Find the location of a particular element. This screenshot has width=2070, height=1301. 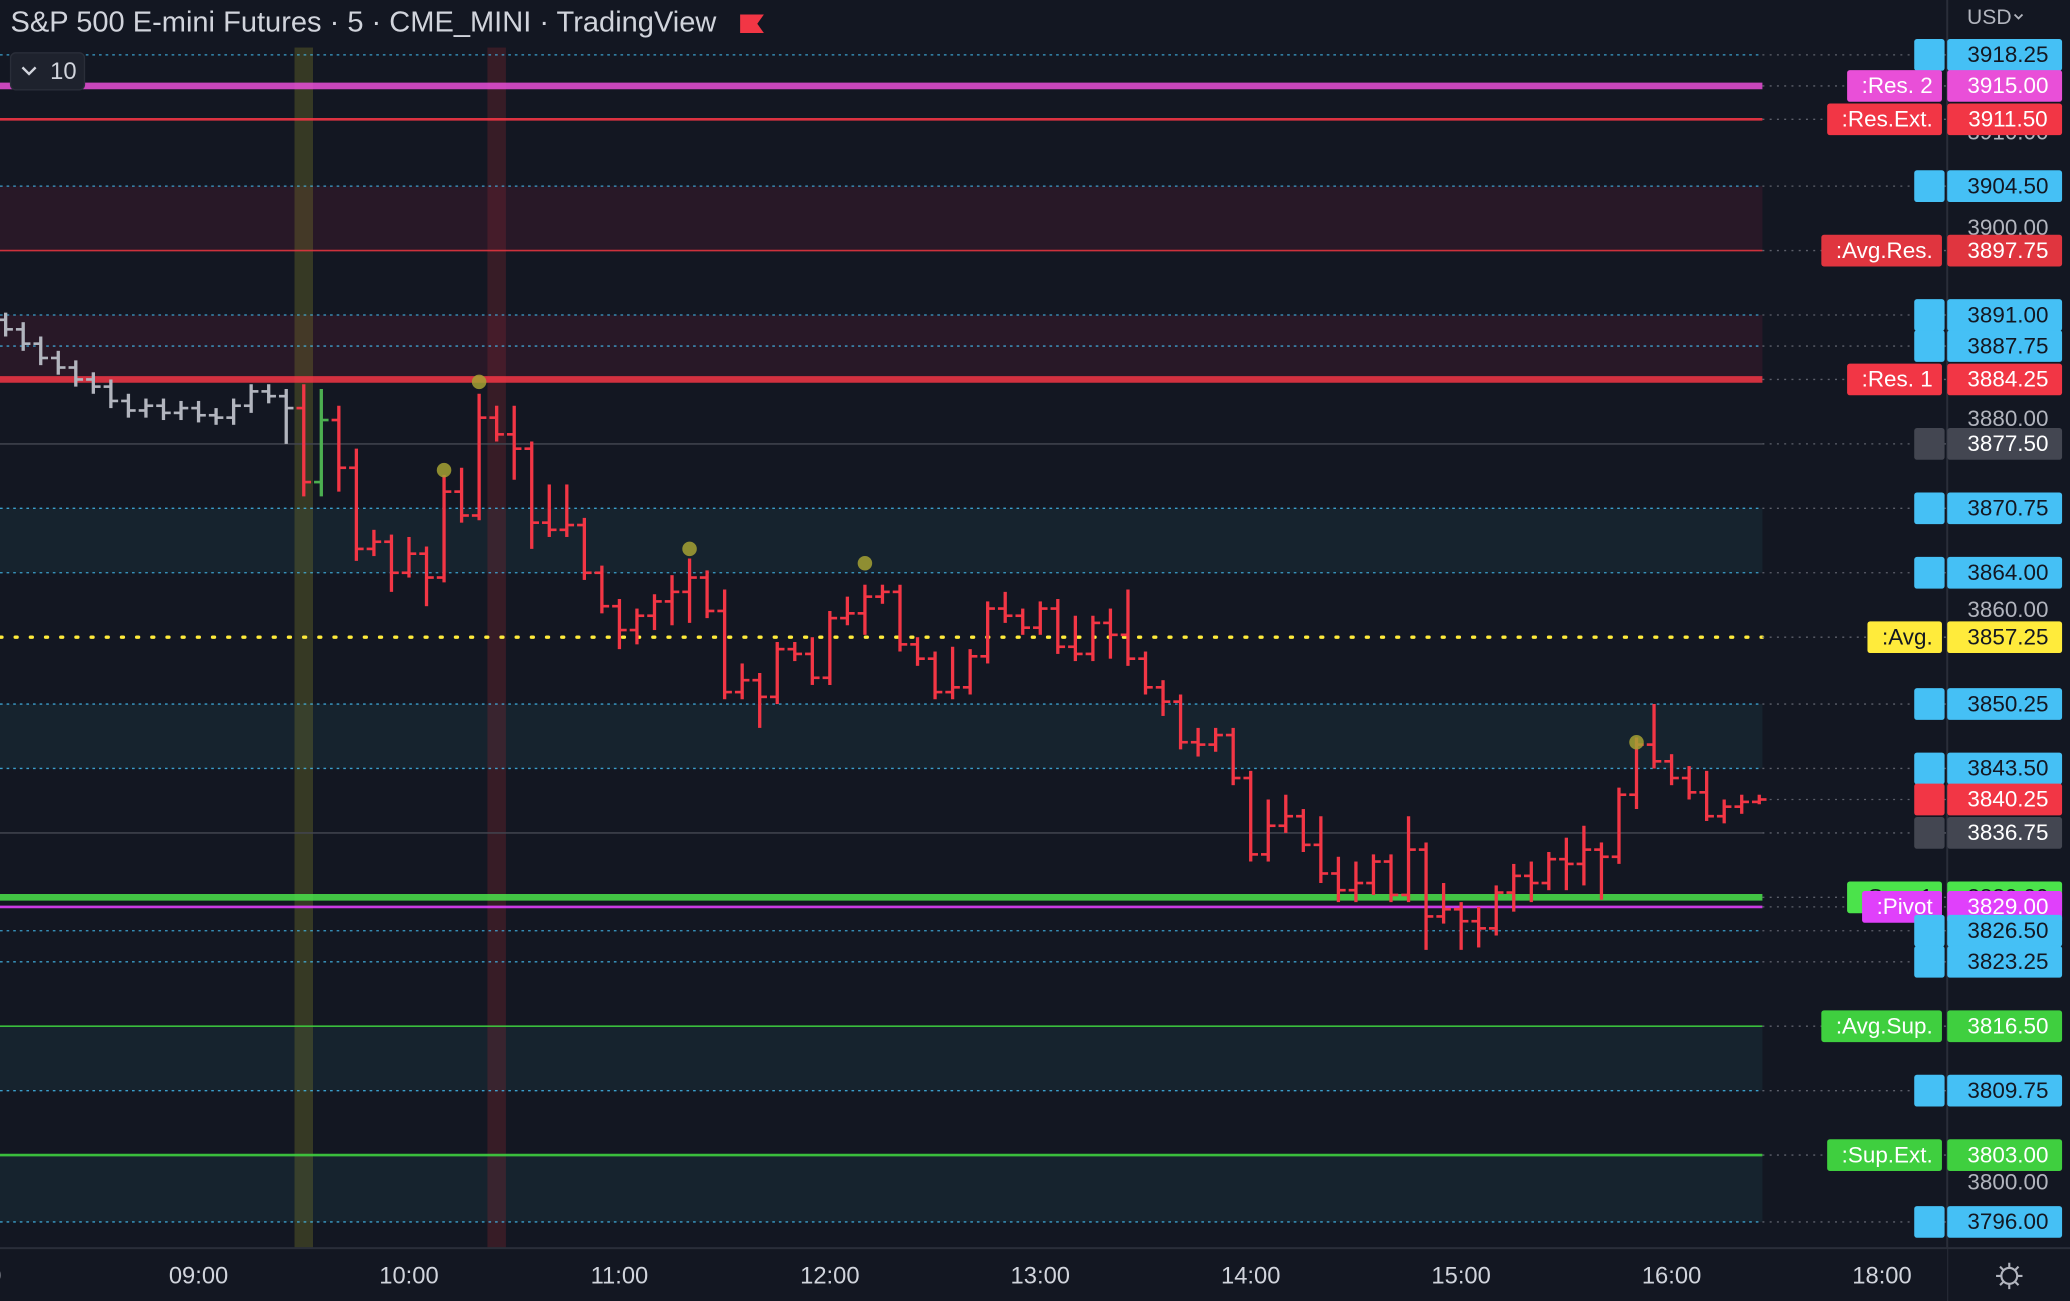

x-tick-label: 15:00 is located at coordinates (1460, 1276).